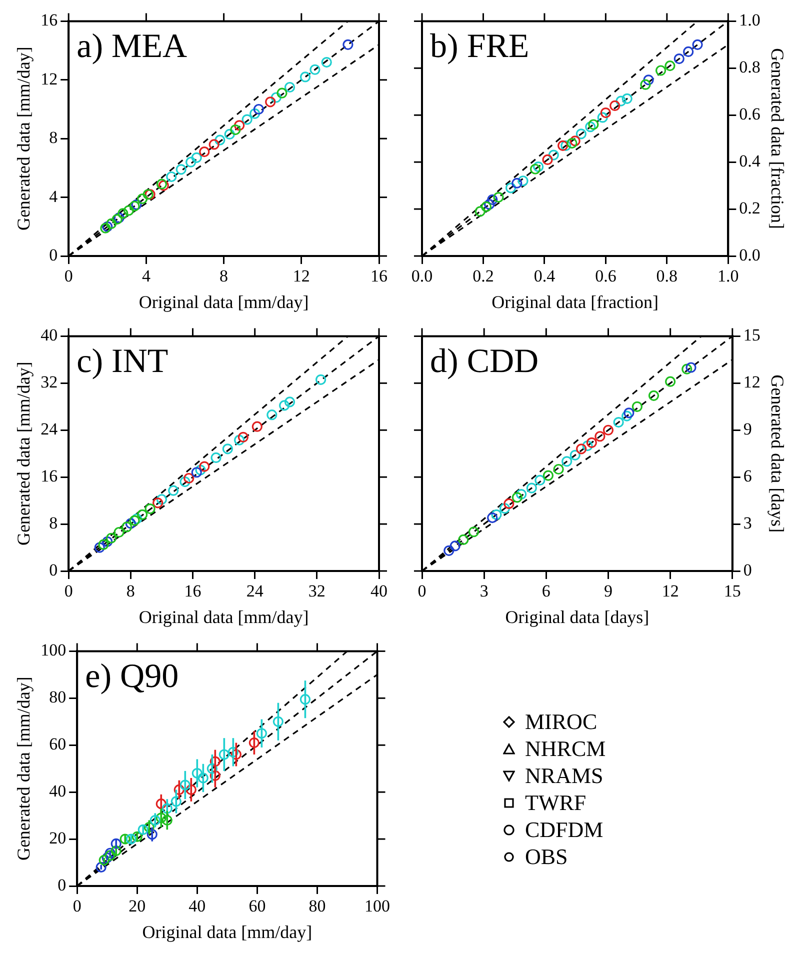 The height and width of the screenshot is (969, 794). Describe the element at coordinates (545, 276) in the screenshot. I see `x-tick-label: 0.4` at that location.